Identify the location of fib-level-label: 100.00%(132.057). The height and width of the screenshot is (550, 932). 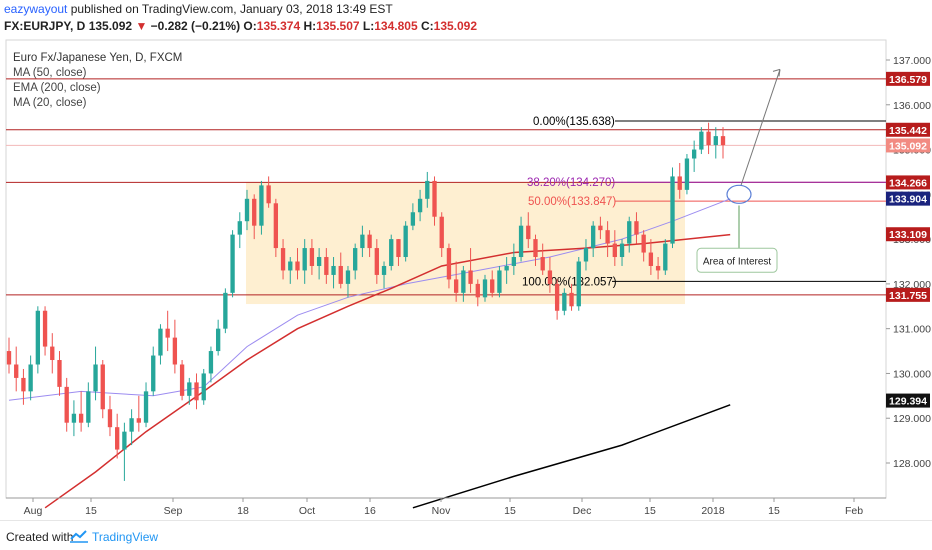
(569, 282).